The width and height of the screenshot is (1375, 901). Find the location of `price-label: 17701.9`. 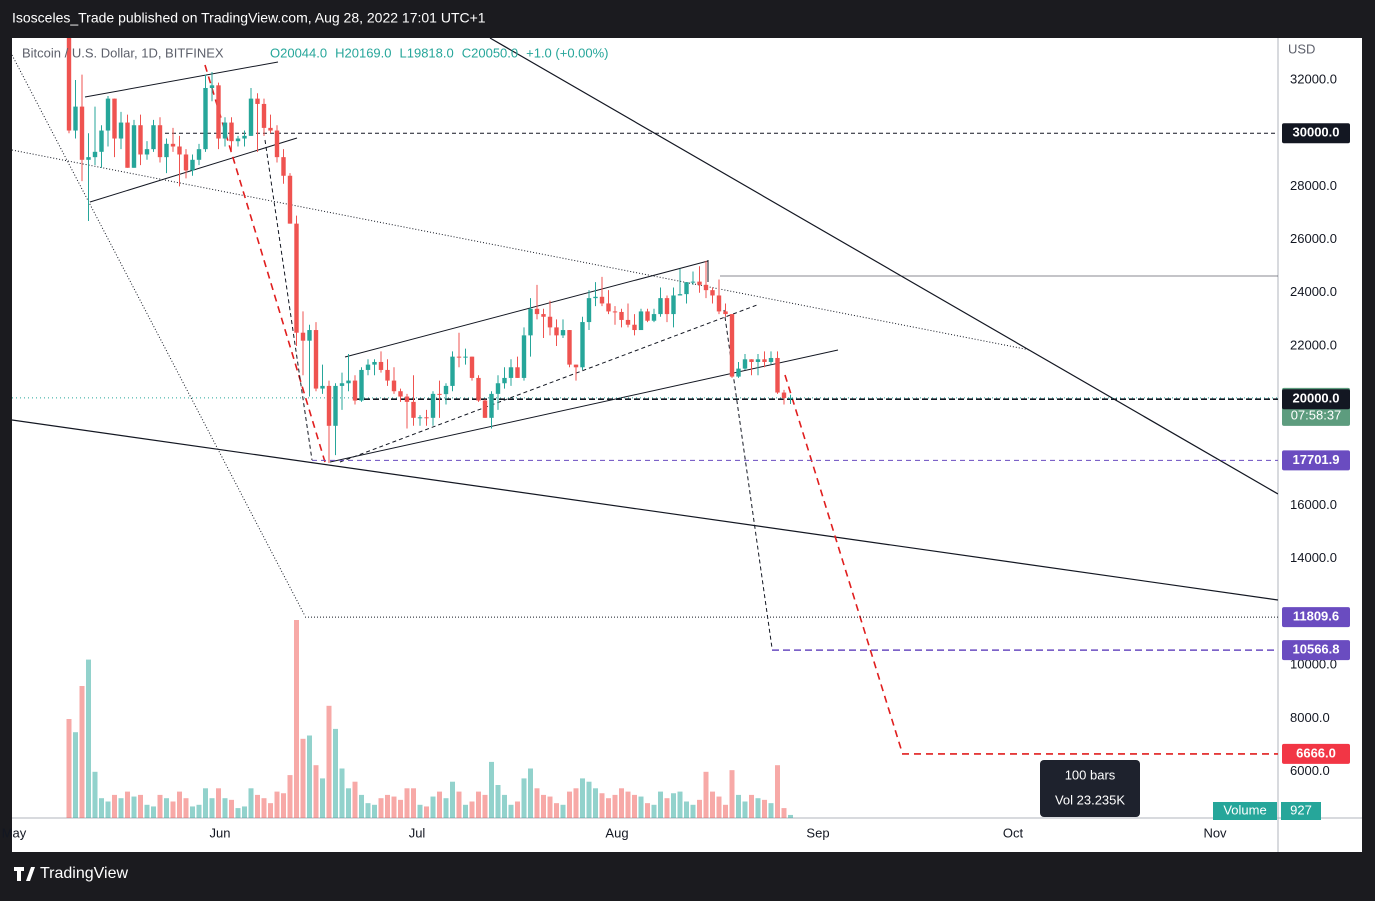

price-label: 17701.9 is located at coordinates (1316, 459).